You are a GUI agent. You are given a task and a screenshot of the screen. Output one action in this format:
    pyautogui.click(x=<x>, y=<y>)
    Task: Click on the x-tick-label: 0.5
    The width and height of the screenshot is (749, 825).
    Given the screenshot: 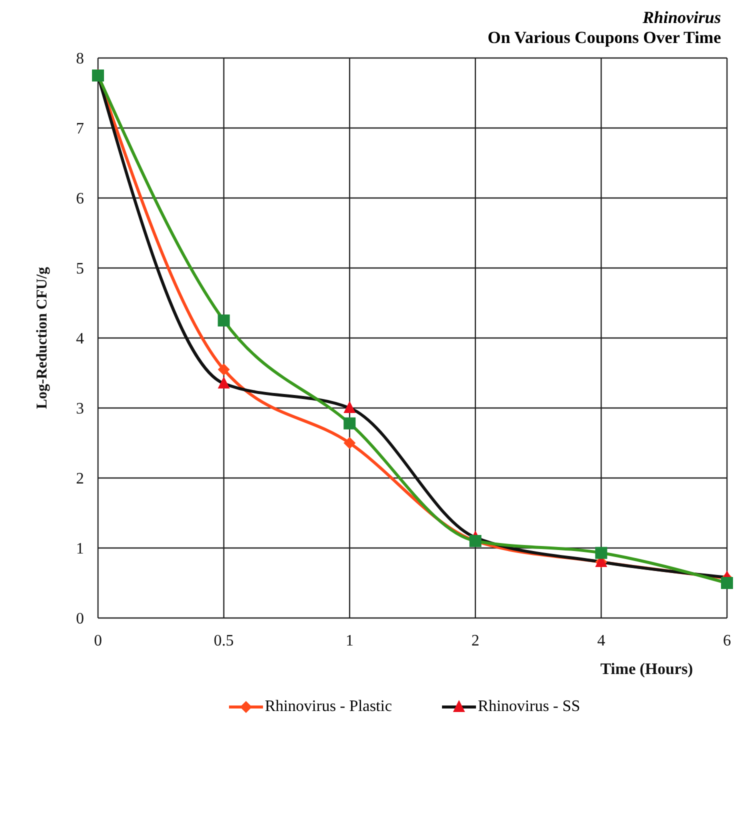 What is the action you would take?
    pyautogui.click(x=224, y=641)
    